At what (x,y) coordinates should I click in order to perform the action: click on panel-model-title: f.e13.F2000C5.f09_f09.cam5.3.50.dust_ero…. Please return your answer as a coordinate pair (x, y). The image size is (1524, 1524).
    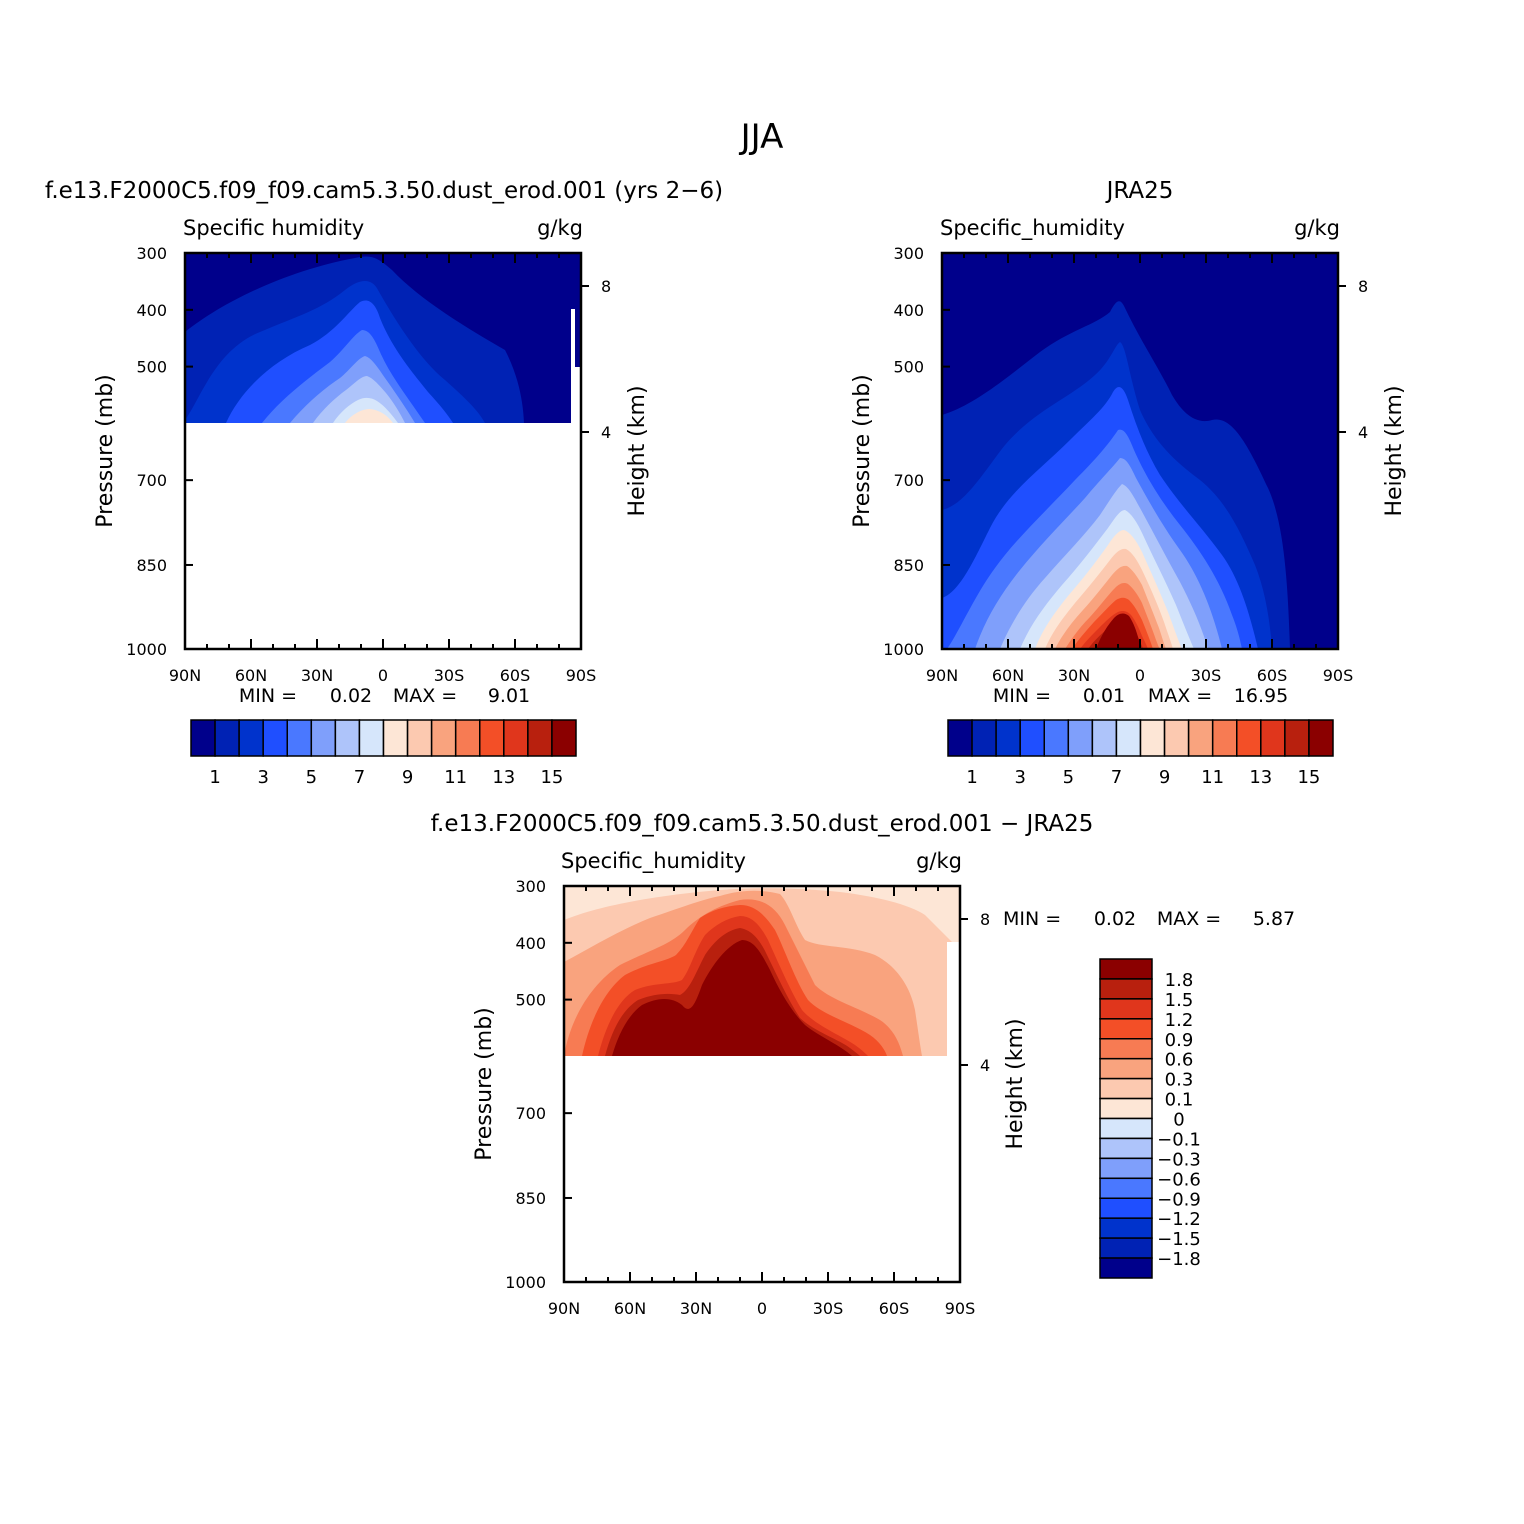
    Looking at the image, I should click on (384, 191).